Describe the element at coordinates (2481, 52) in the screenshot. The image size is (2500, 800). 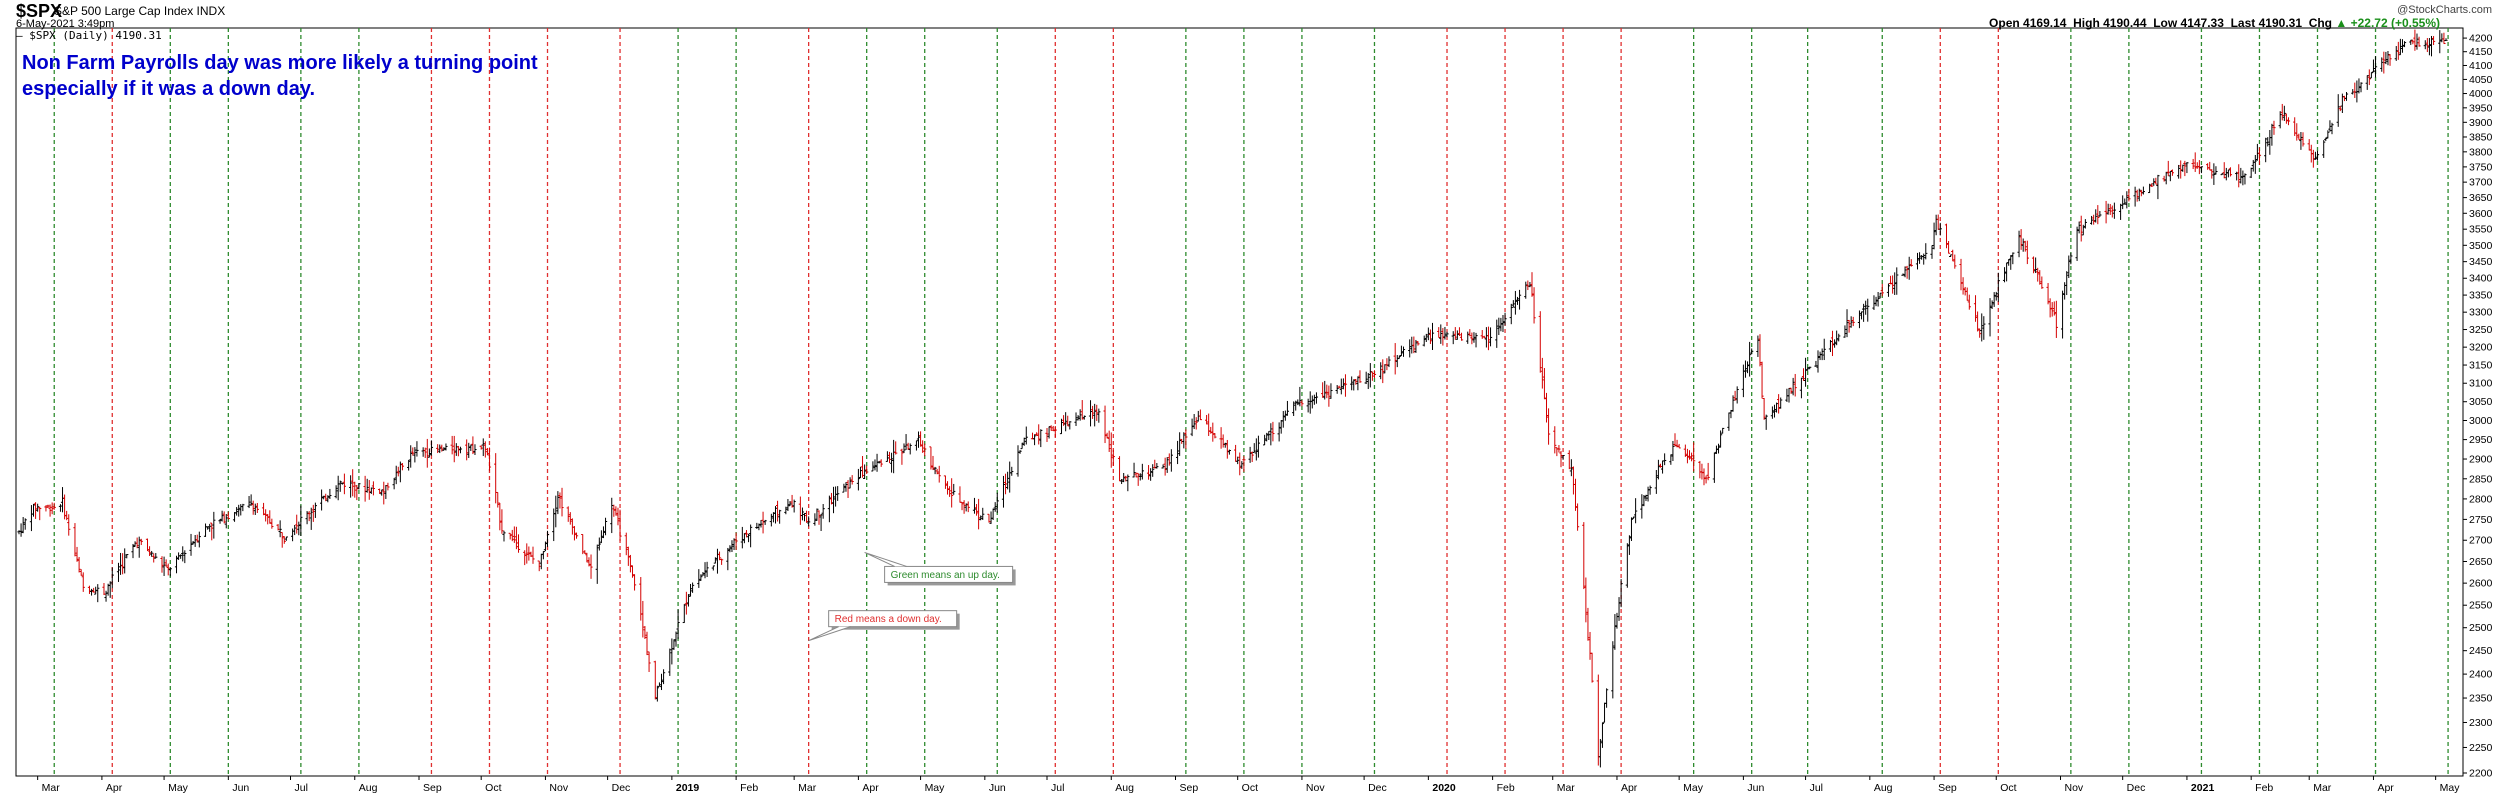
I see `y-tick-label: 4150` at that location.